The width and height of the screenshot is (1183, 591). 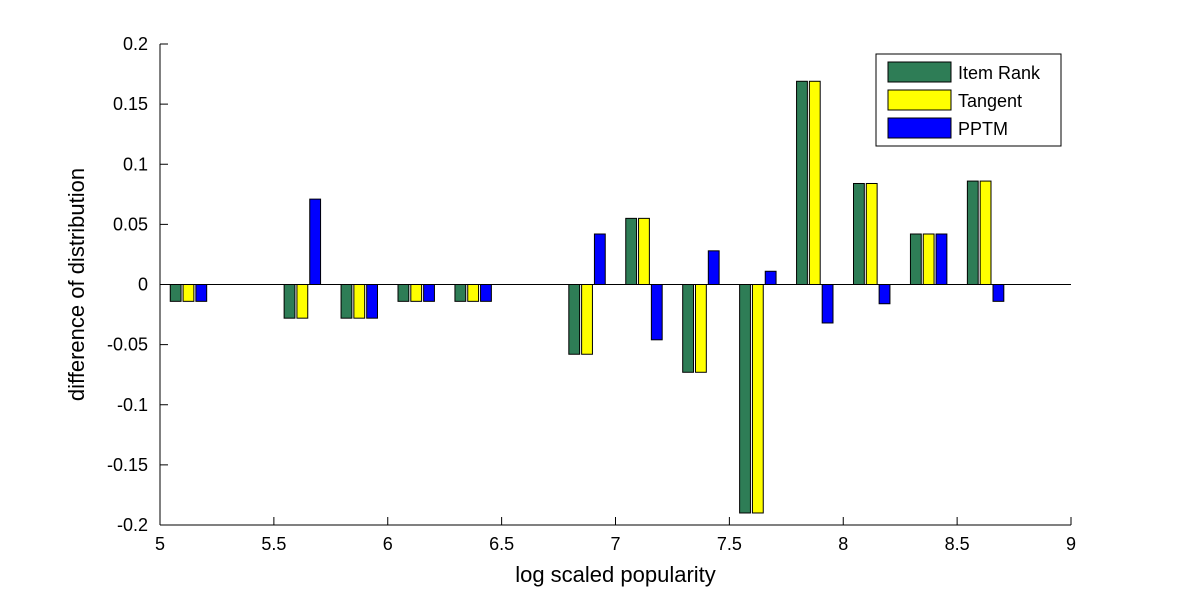 What do you see at coordinates (990, 101) in the screenshot?
I see `legend-label: Tangent` at bounding box center [990, 101].